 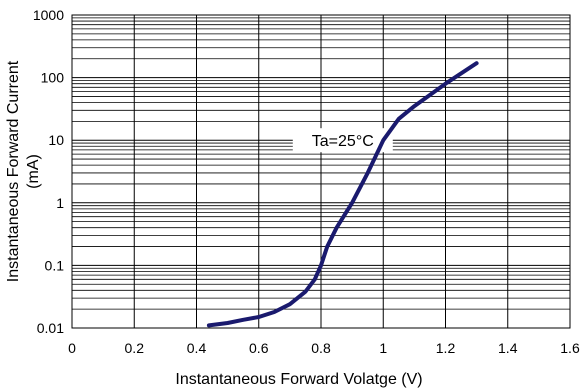 What do you see at coordinates (383, 348) in the screenshot?
I see `x-tick-label: 1` at bounding box center [383, 348].